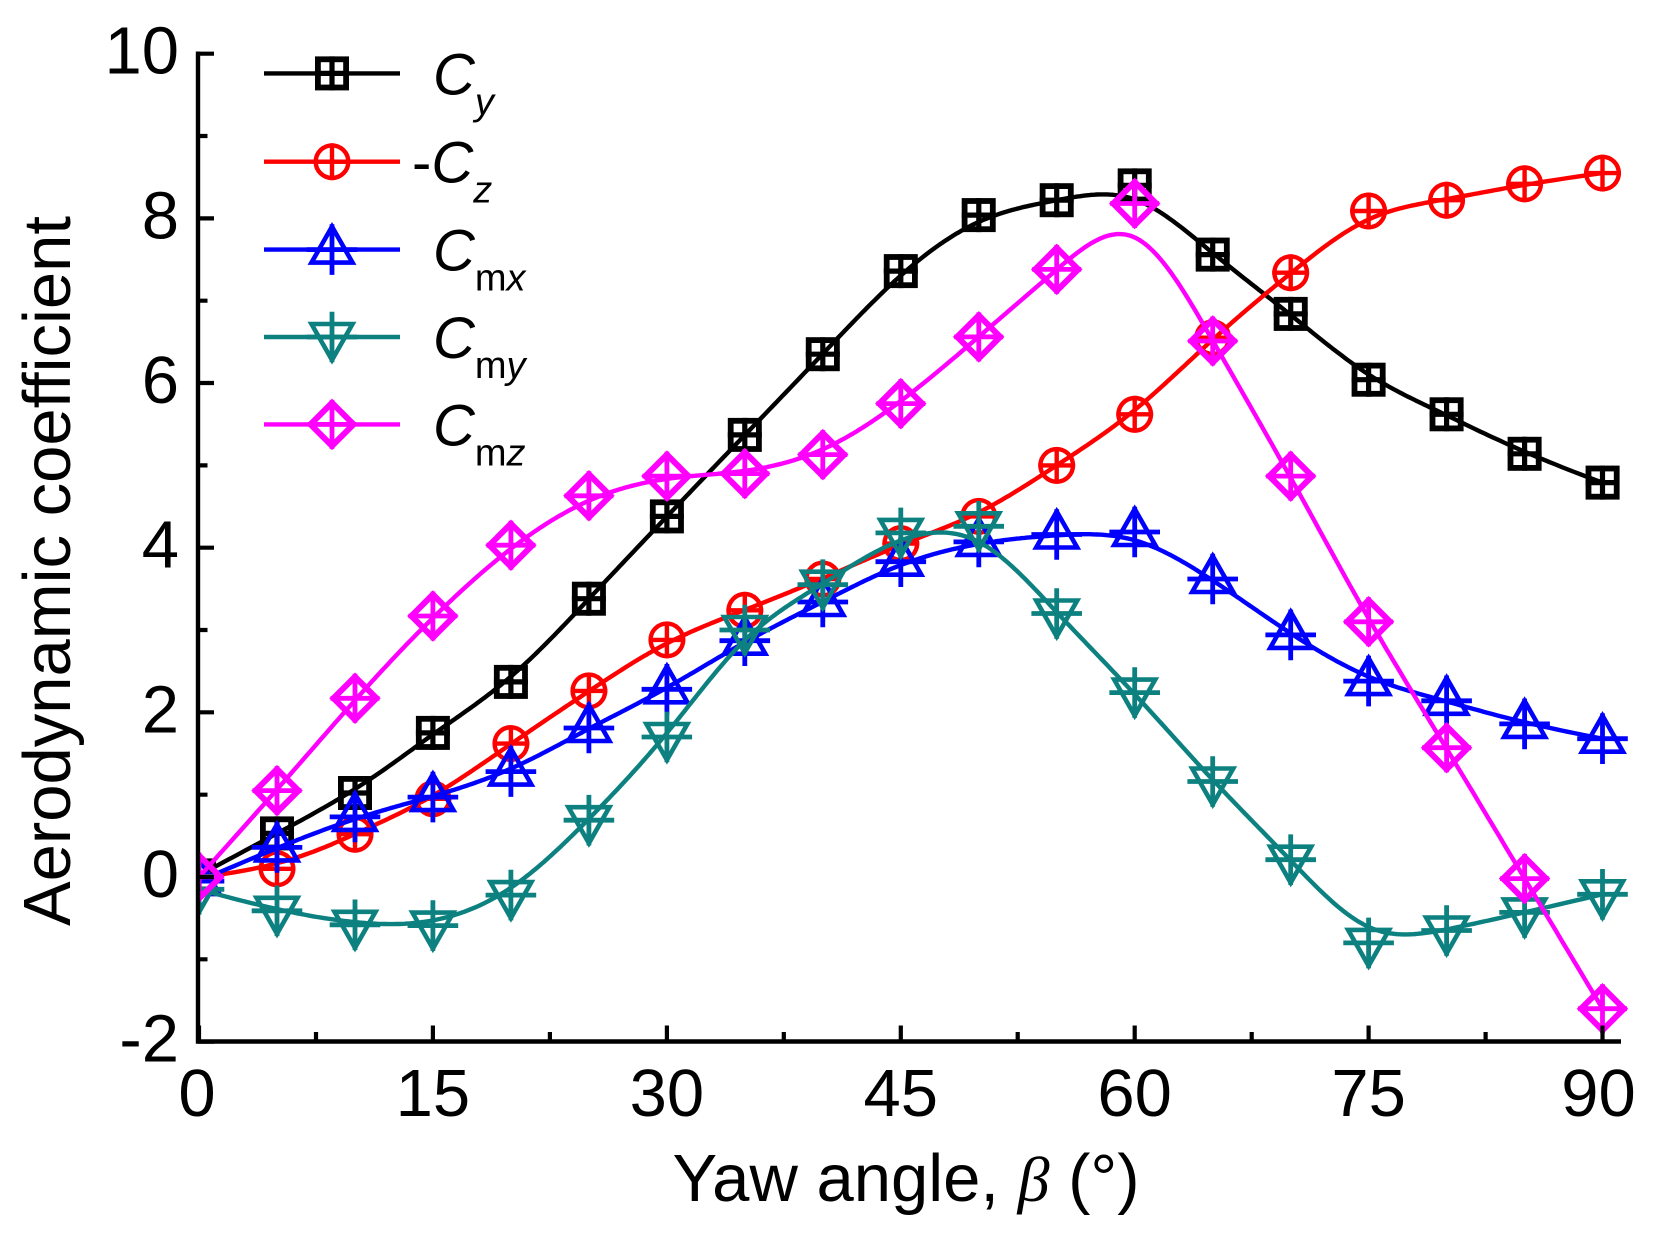 This screenshot has width=1658, height=1236. What do you see at coordinates (160, 545) in the screenshot?
I see `svg-text: 4` at bounding box center [160, 545].